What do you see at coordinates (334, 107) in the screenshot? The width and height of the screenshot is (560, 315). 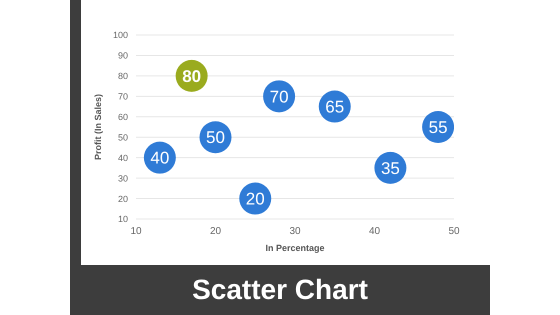 I see `data-label: 65` at bounding box center [334, 107].